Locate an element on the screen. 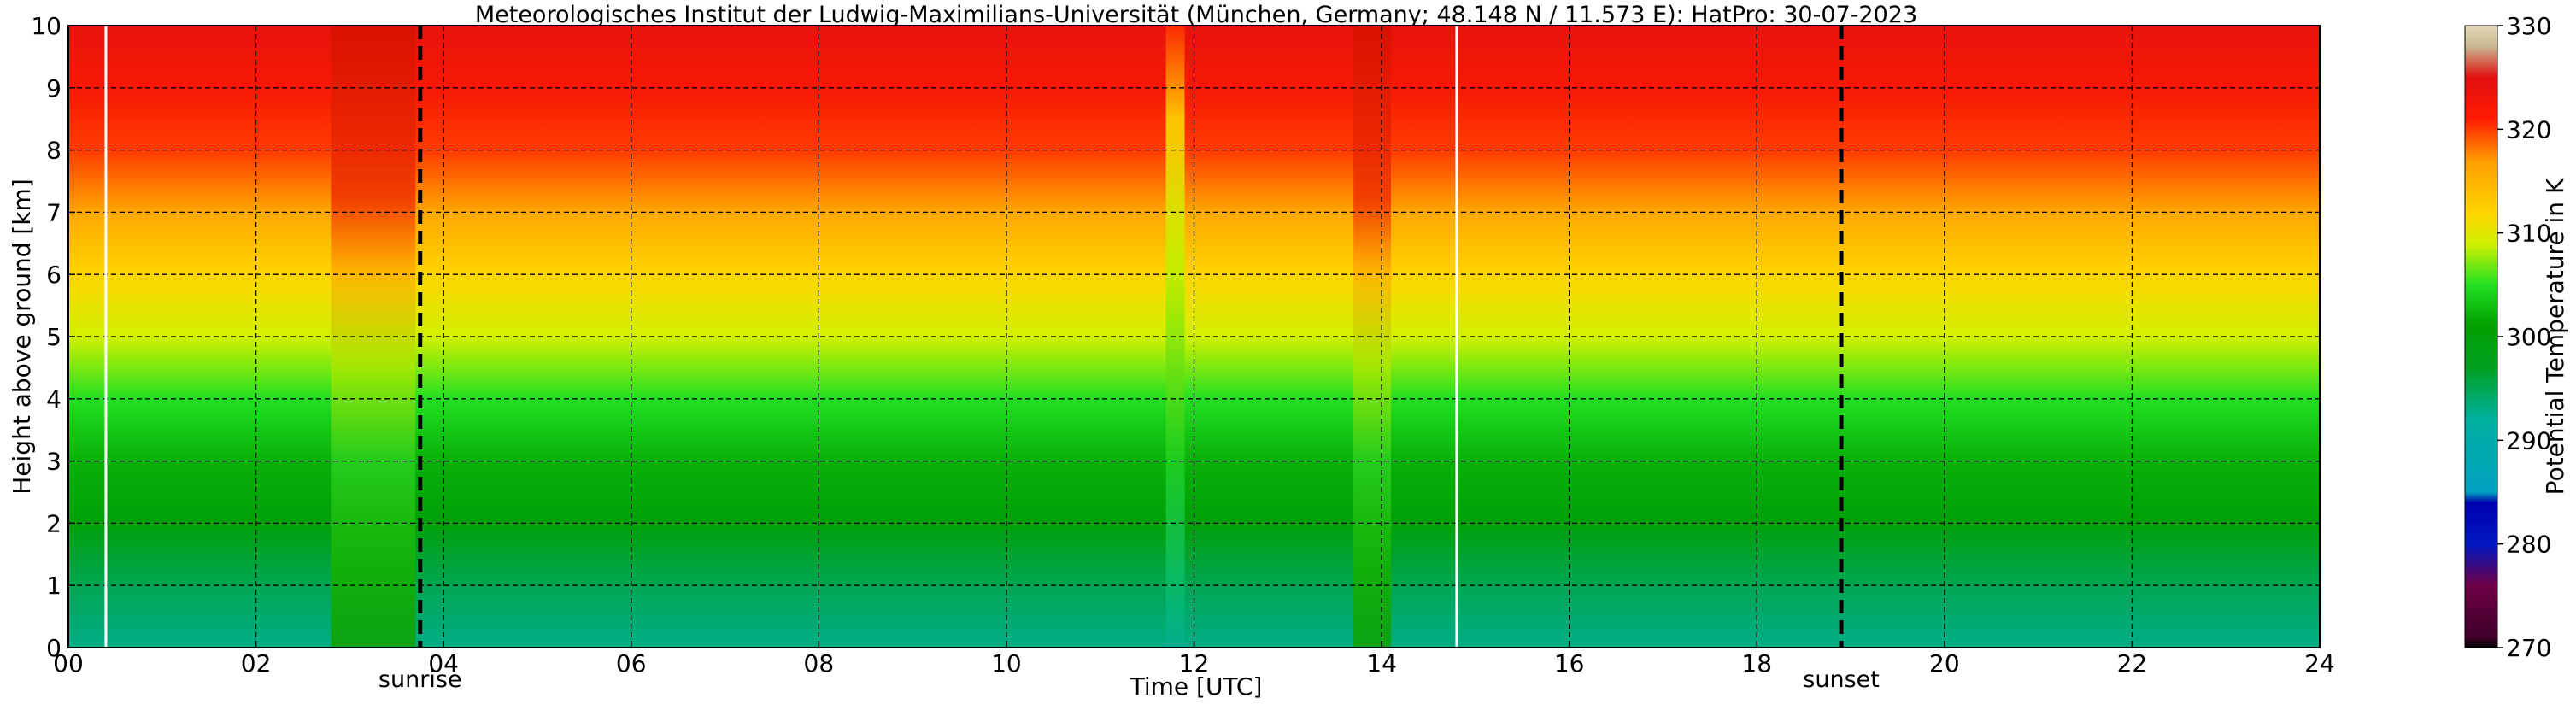 The image size is (2576, 704). y-tick-label: 8 is located at coordinates (54, 151).